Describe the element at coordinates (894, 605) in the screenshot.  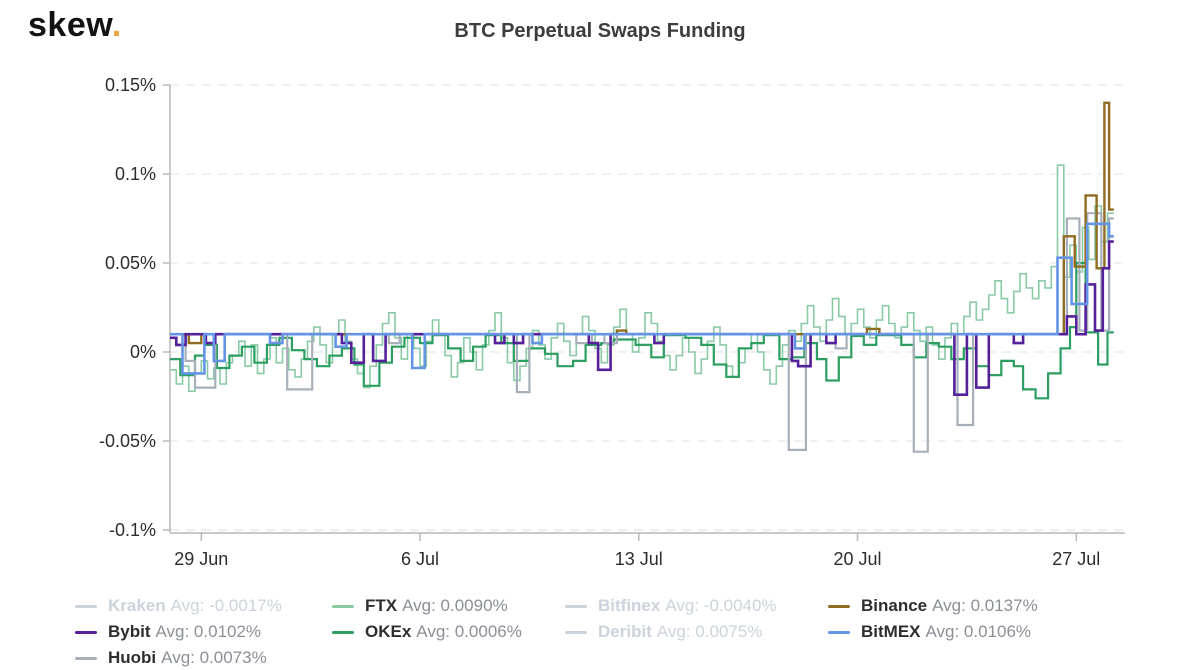
I see `legend-series-name: Binance` at that location.